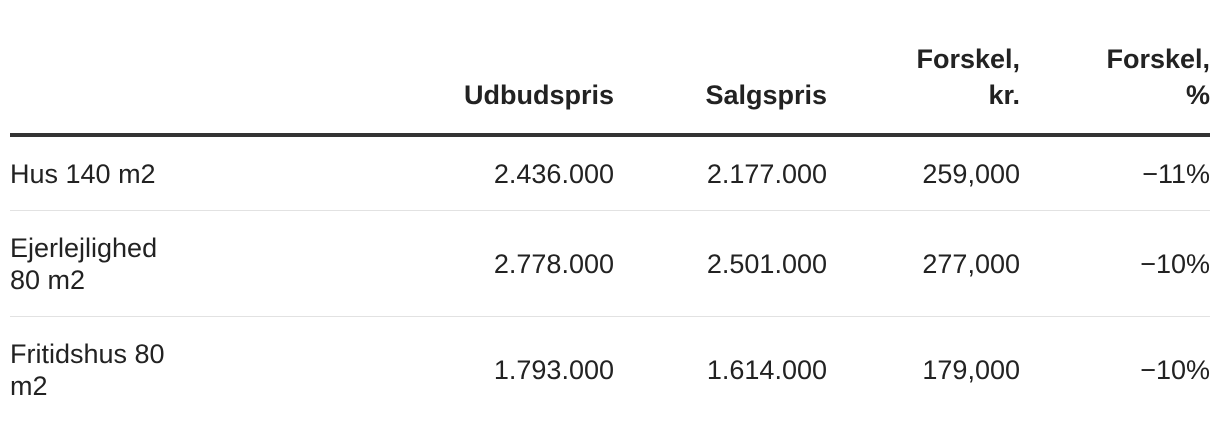 Image resolution: width=1220 pixels, height=432 pixels. I want to click on header-forskel-kr-line2: kr., so click(1004, 95).